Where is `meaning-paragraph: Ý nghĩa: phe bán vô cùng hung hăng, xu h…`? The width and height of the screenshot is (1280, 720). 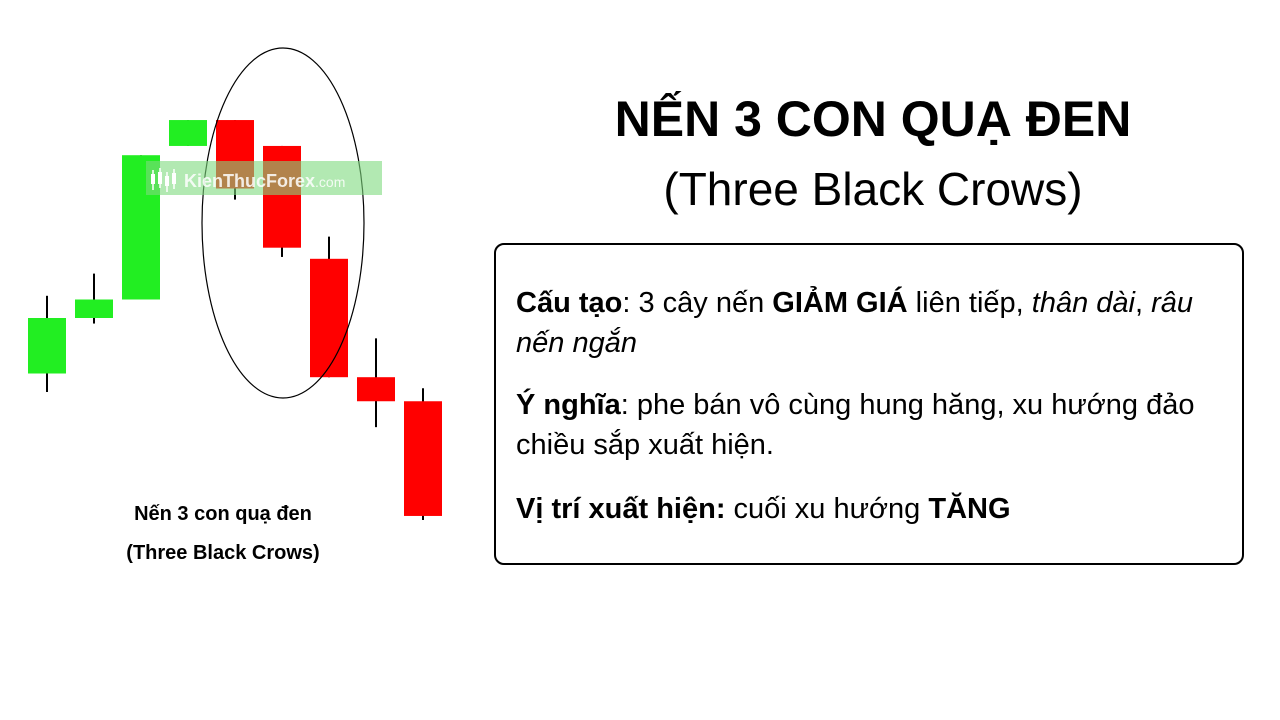
meaning-paragraph: Ý nghĩa: phe bán vô cùng hung hăng, xu h… is located at coordinates (869, 425).